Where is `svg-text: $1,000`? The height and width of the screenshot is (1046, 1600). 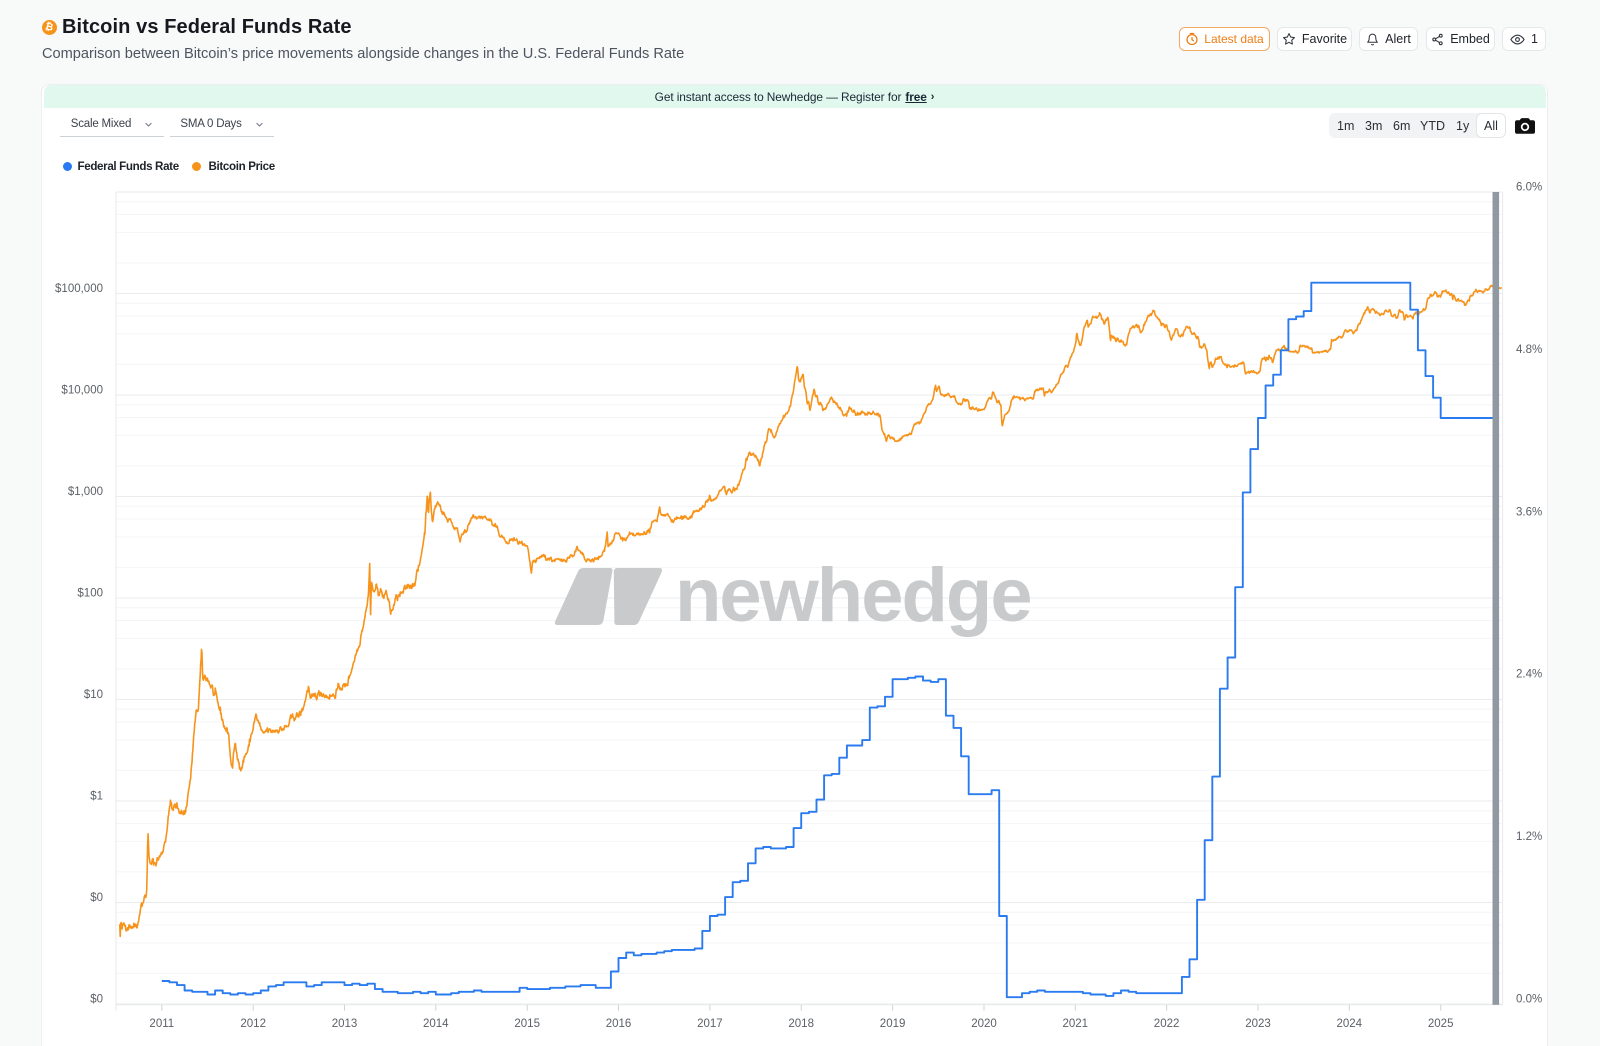 svg-text: $1,000 is located at coordinates (85, 492).